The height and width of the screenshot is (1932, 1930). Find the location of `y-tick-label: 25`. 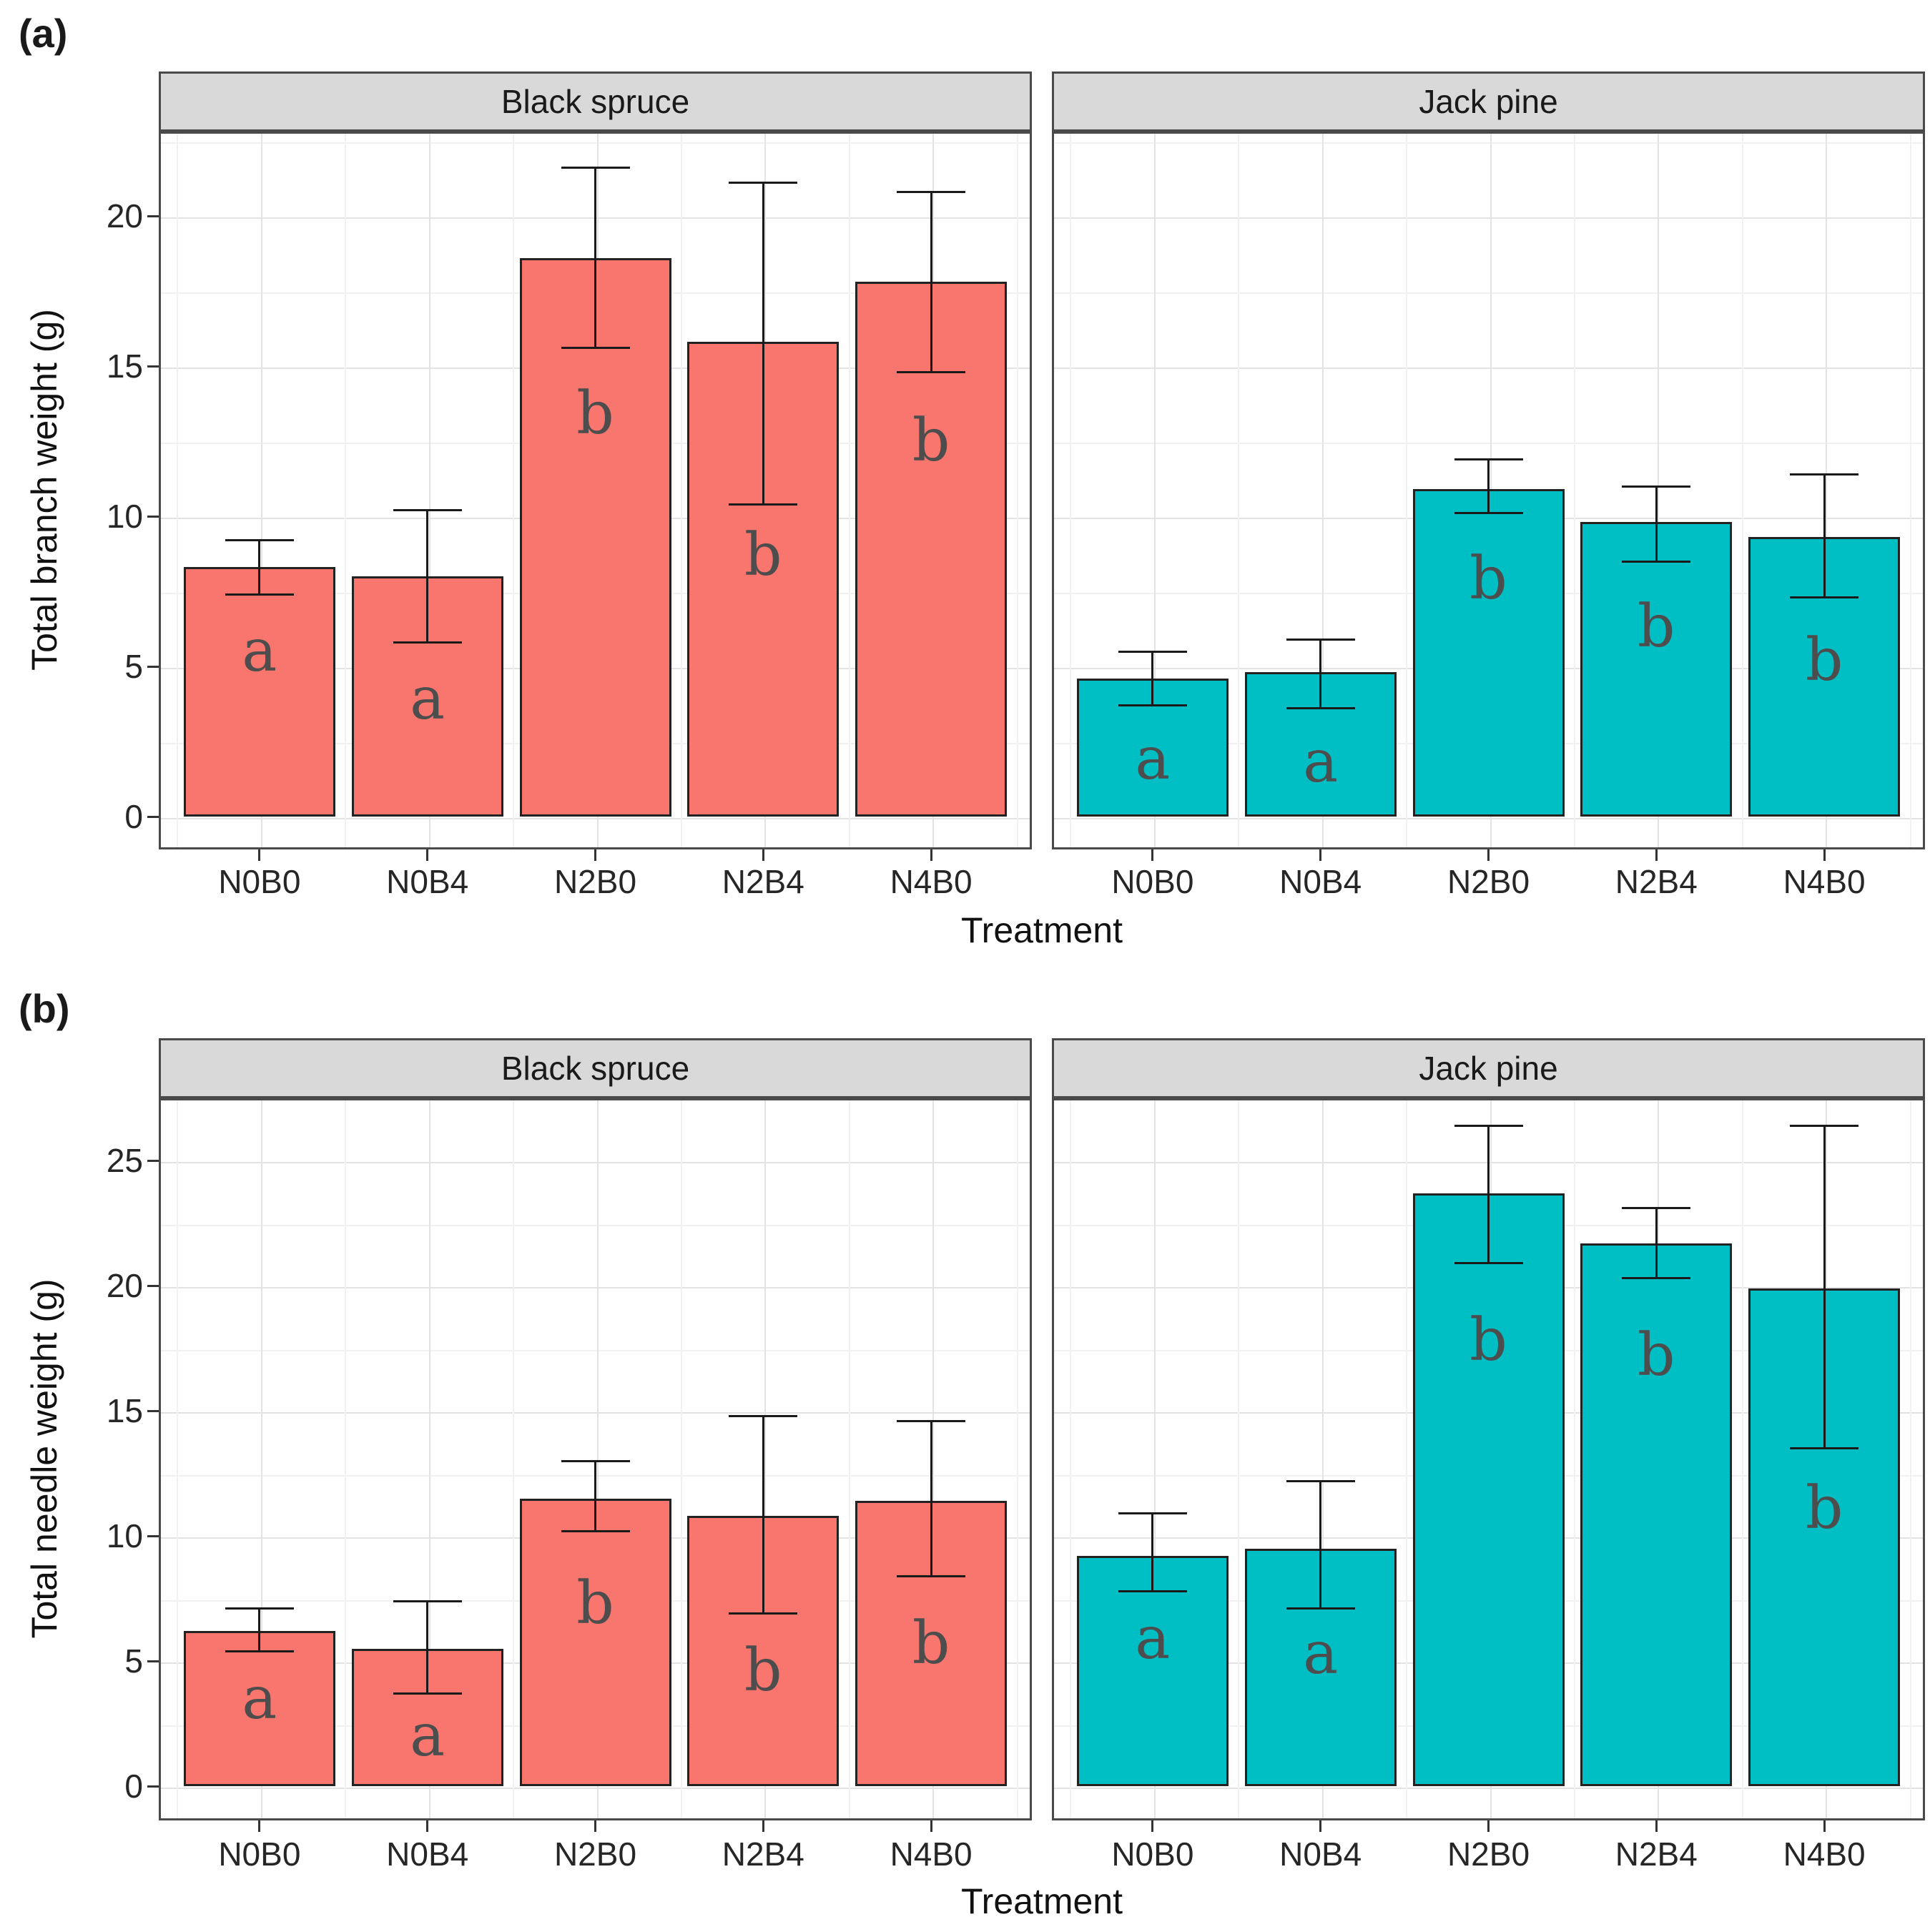

y-tick-label: 25 is located at coordinates (124, 1160).